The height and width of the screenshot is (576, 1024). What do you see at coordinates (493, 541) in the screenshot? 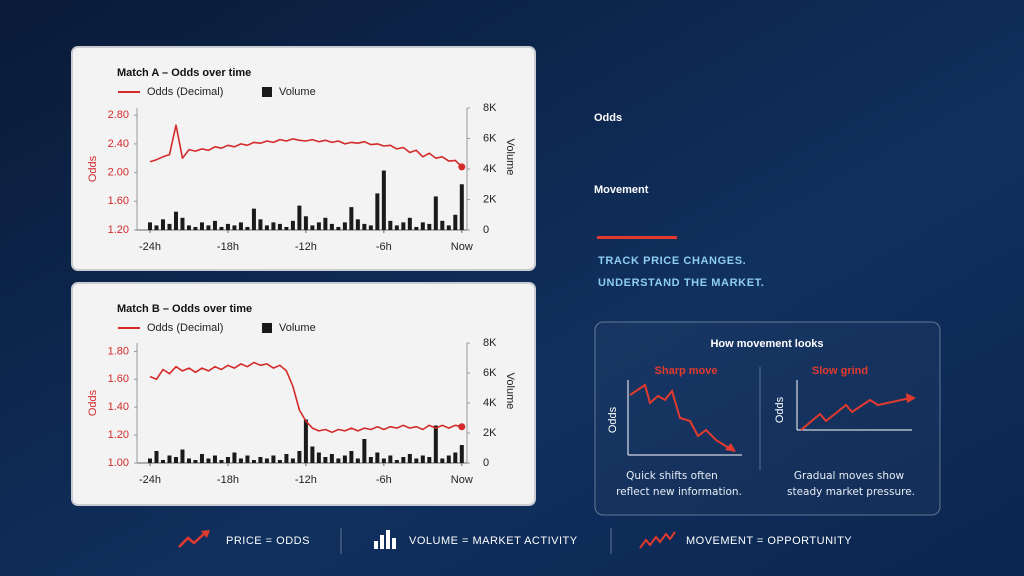
I see `footer-item: VOLUME = MARKET ACTIVITY` at bounding box center [493, 541].